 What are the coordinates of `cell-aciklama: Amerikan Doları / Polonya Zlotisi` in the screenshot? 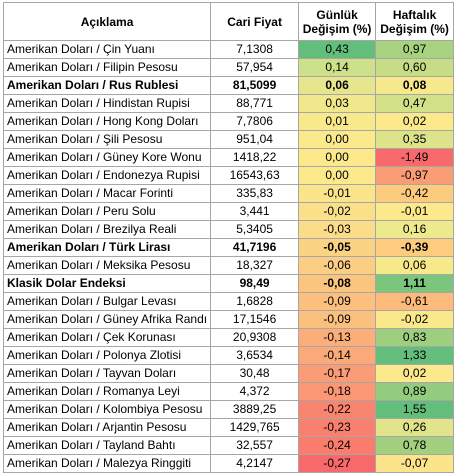 It's located at (107, 355).